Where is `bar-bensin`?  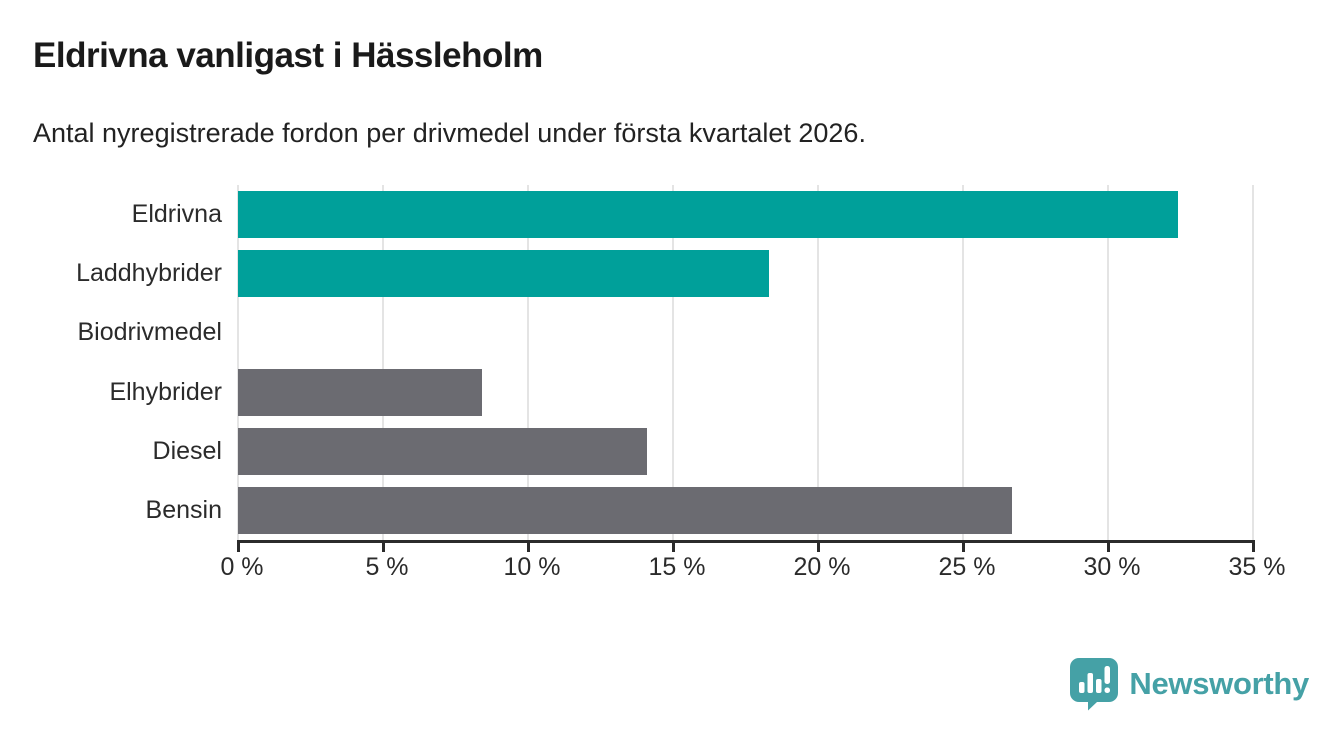
bar-bensin is located at coordinates (625, 510).